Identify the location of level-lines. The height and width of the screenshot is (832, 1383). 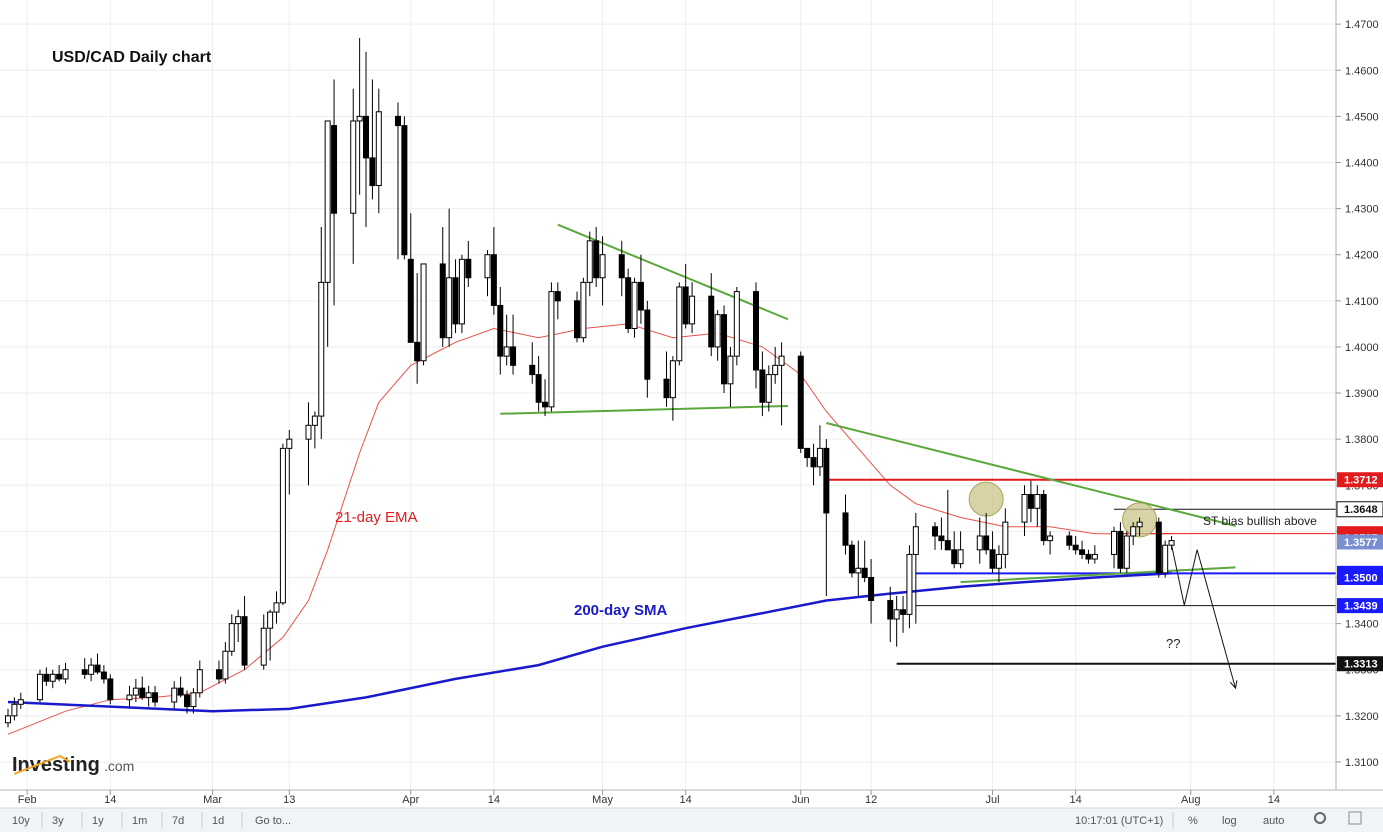
(1081, 571).